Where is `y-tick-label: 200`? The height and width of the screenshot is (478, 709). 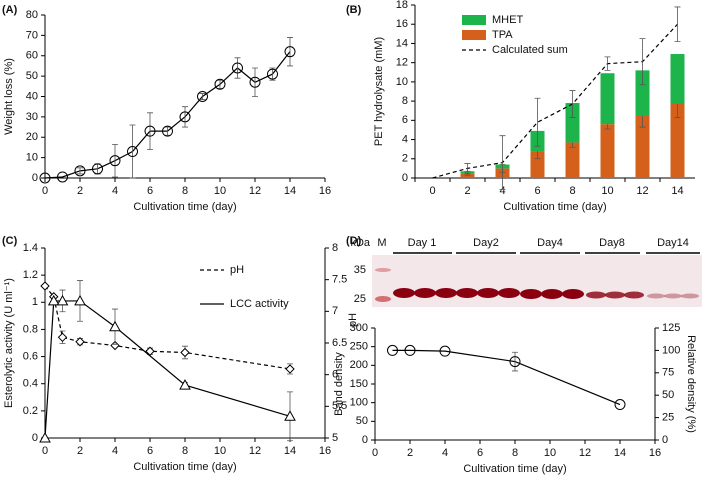
y-tick-label: 200 is located at coordinates (359, 365).